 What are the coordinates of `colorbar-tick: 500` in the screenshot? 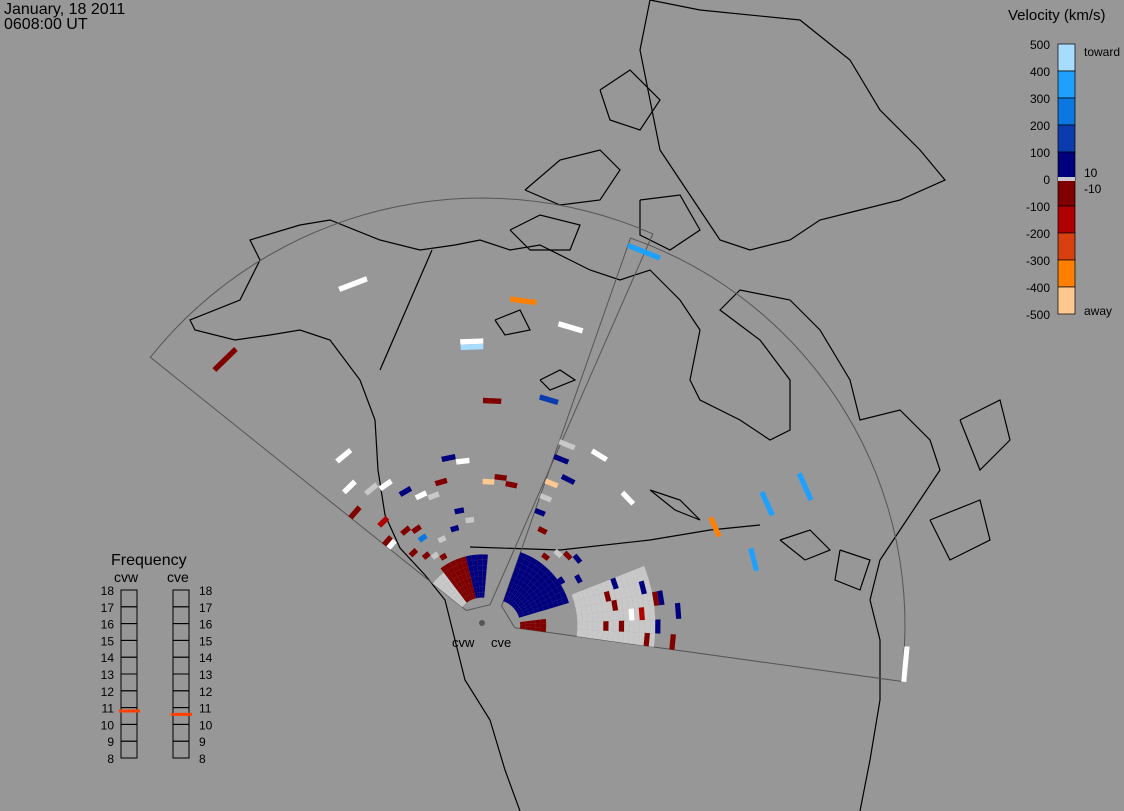 It's located at (1040, 45).